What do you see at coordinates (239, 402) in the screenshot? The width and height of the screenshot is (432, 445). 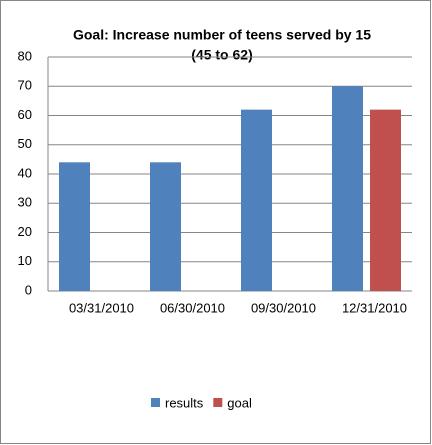 I see `legend-label: goal` at bounding box center [239, 402].